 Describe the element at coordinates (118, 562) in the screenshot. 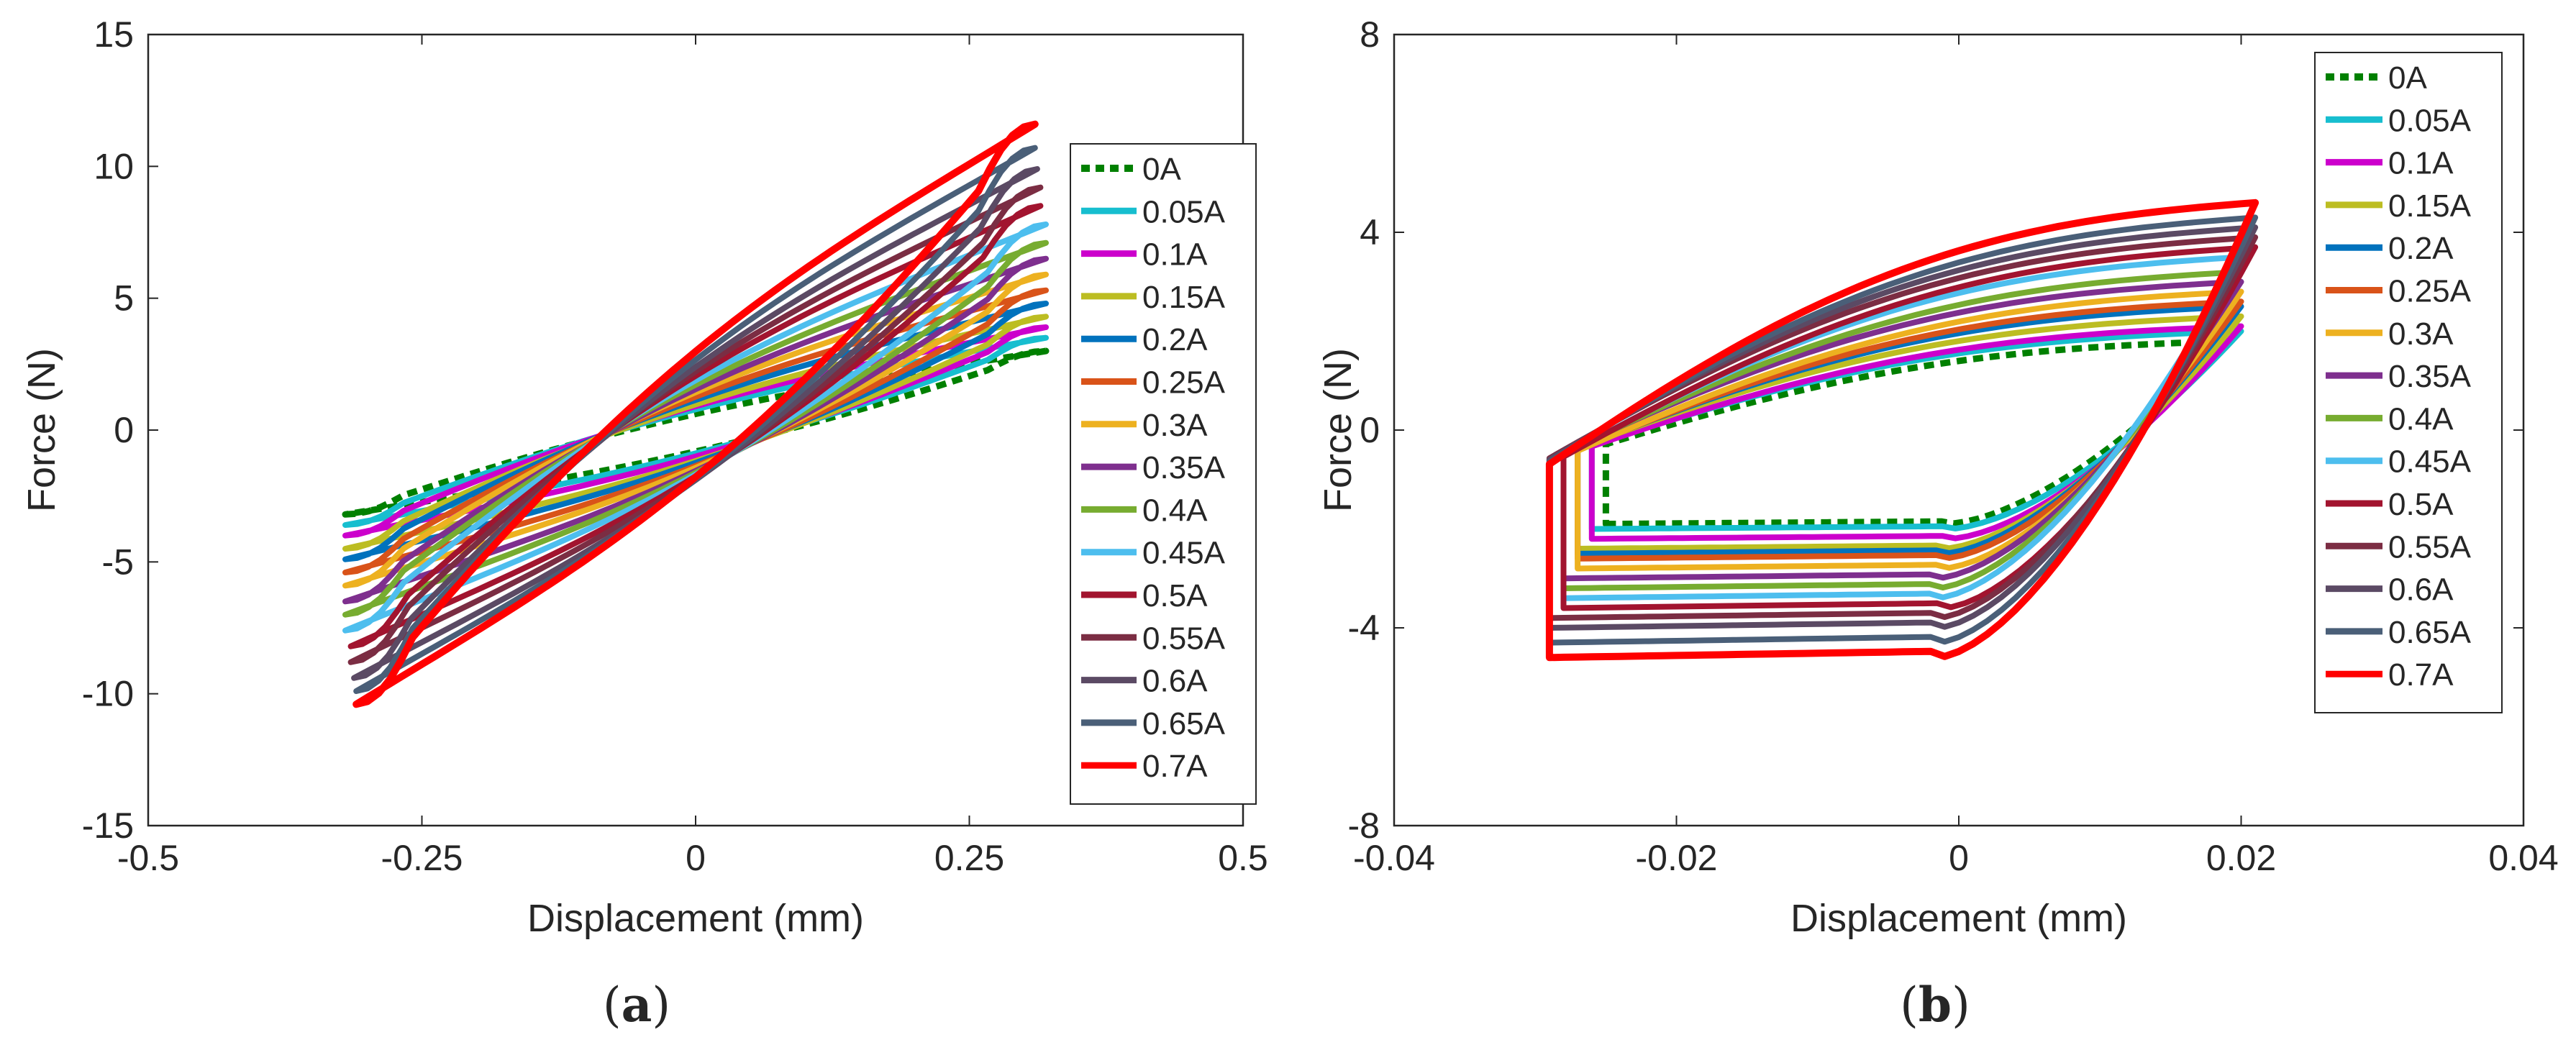

I see `y-tick-label: -5` at that location.